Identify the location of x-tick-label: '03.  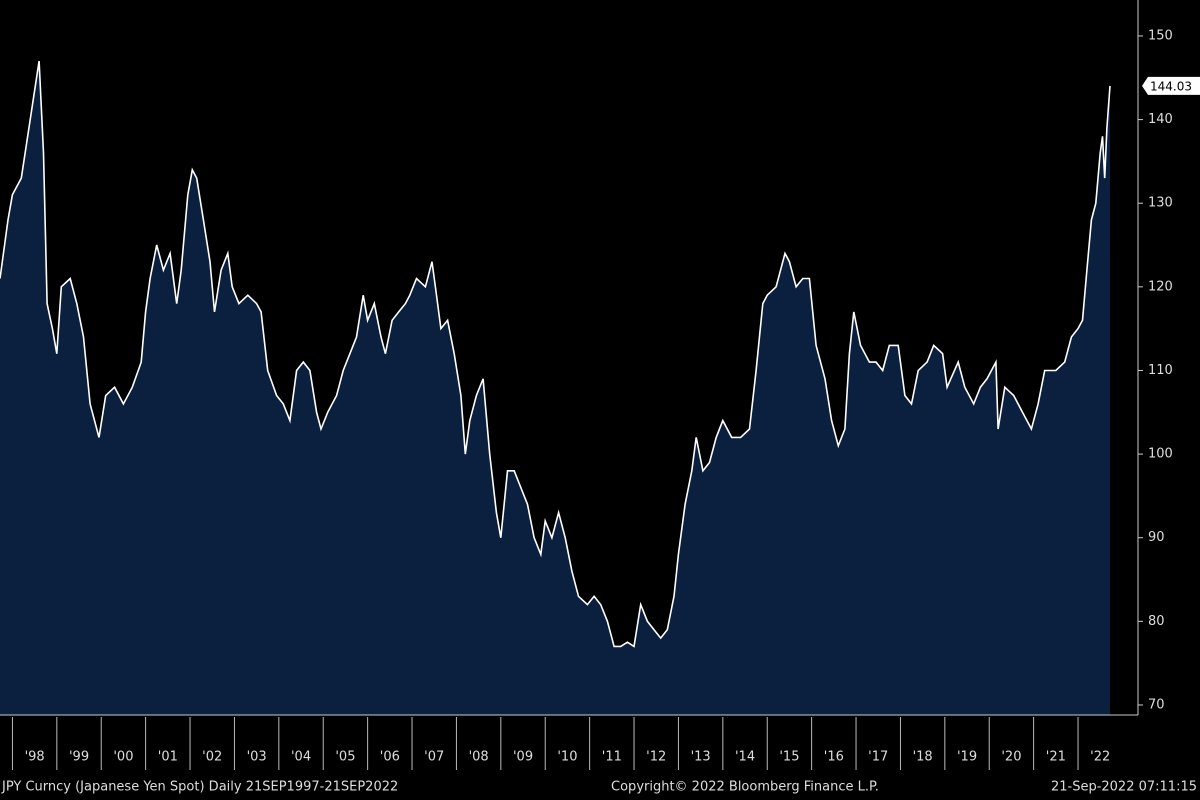
(257, 757).